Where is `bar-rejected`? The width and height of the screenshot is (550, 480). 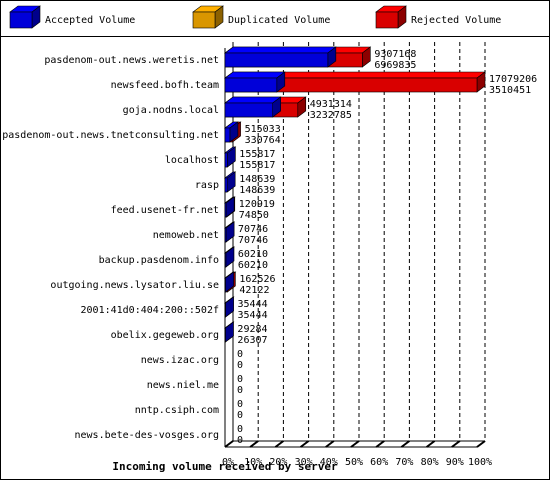
bar-rejected is located at coordinates (355, 82).